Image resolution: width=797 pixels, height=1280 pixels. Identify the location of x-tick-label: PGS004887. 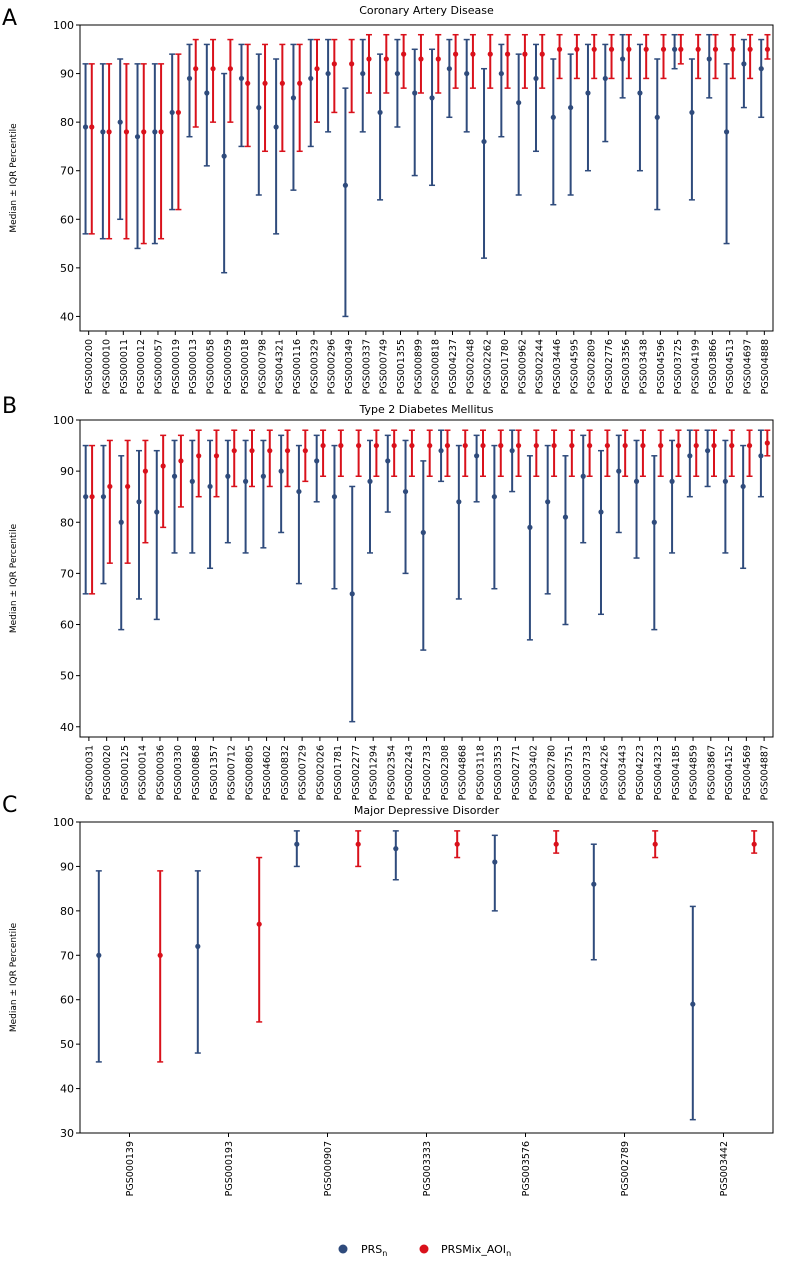
(765, 772).